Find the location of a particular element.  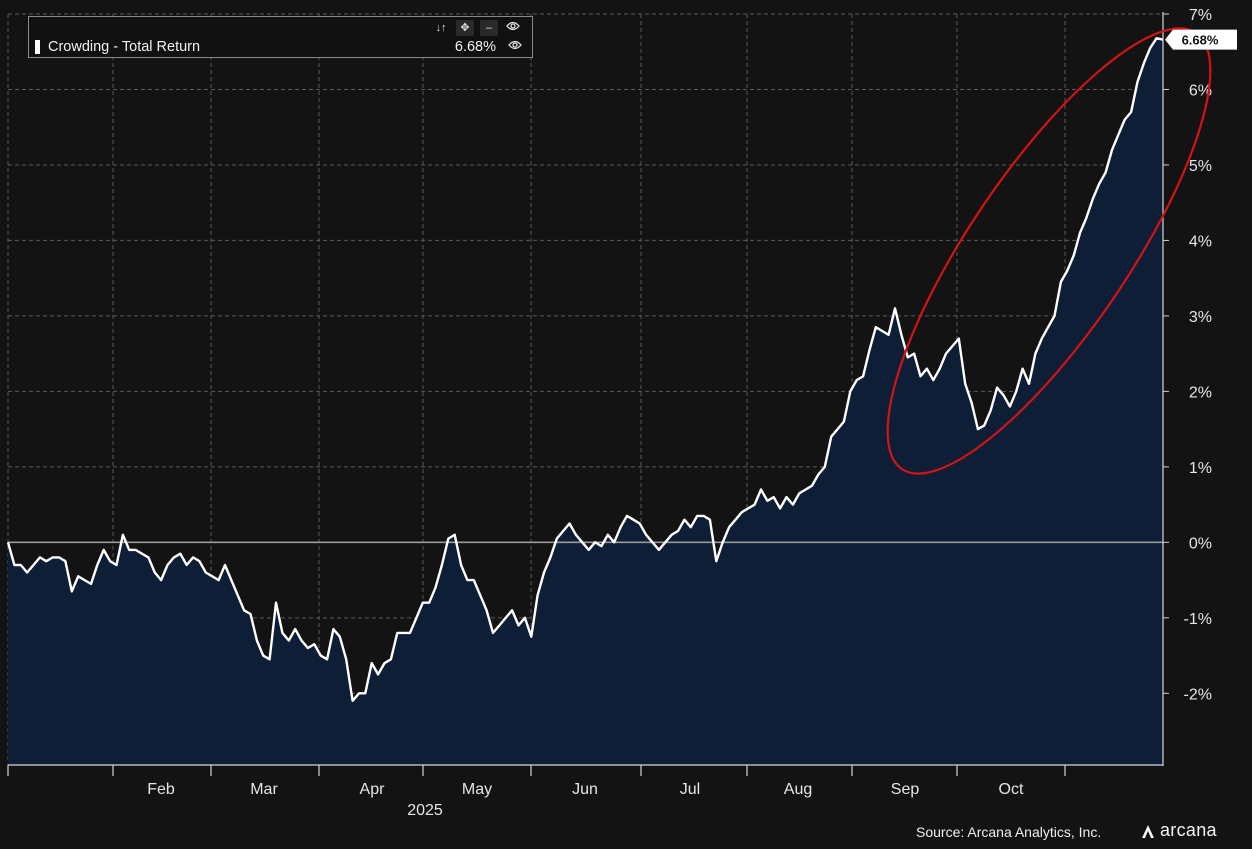

last-value-label: 6.68% is located at coordinates (1201, 39).